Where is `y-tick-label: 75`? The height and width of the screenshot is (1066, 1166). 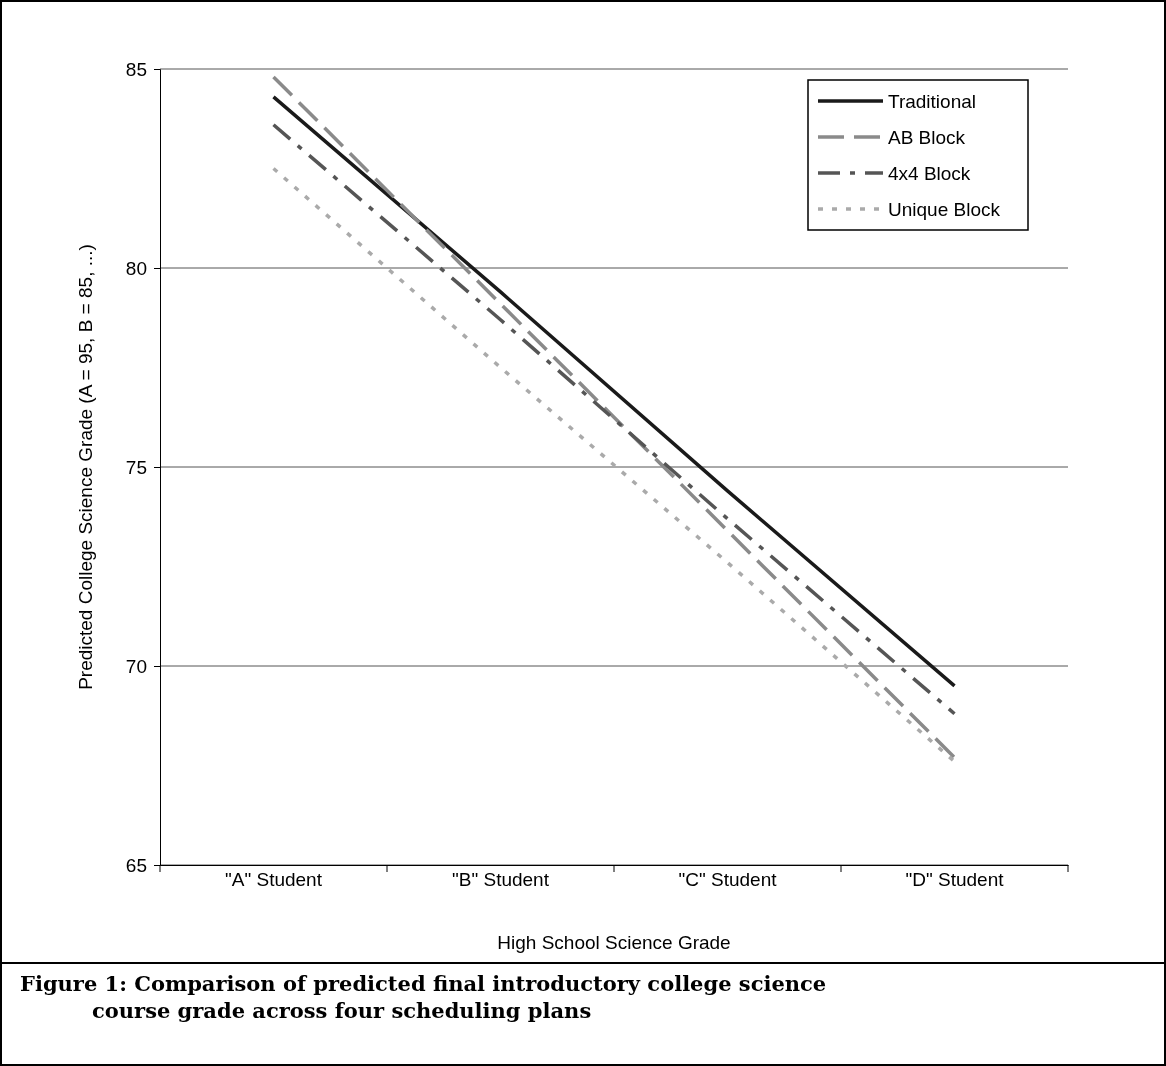
y-tick-label: 75 is located at coordinates (136, 467).